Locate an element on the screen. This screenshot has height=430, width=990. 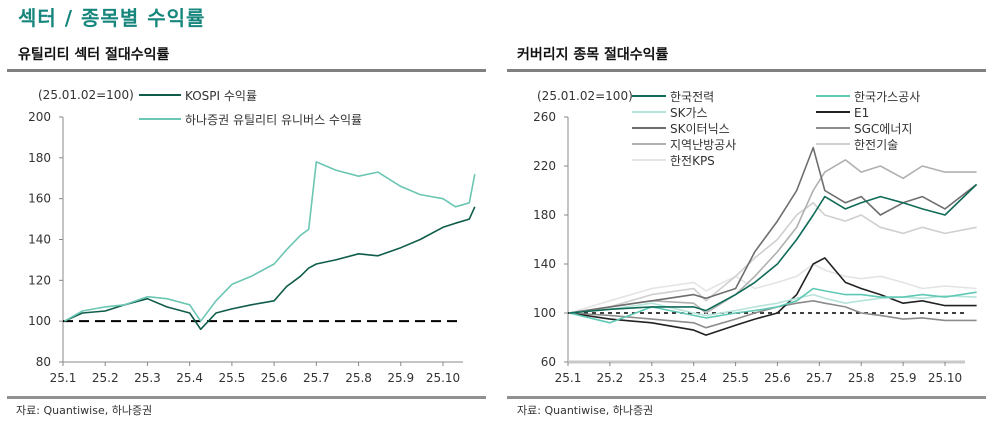
legend-label: 지역난방공사 is located at coordinates (703, 145).